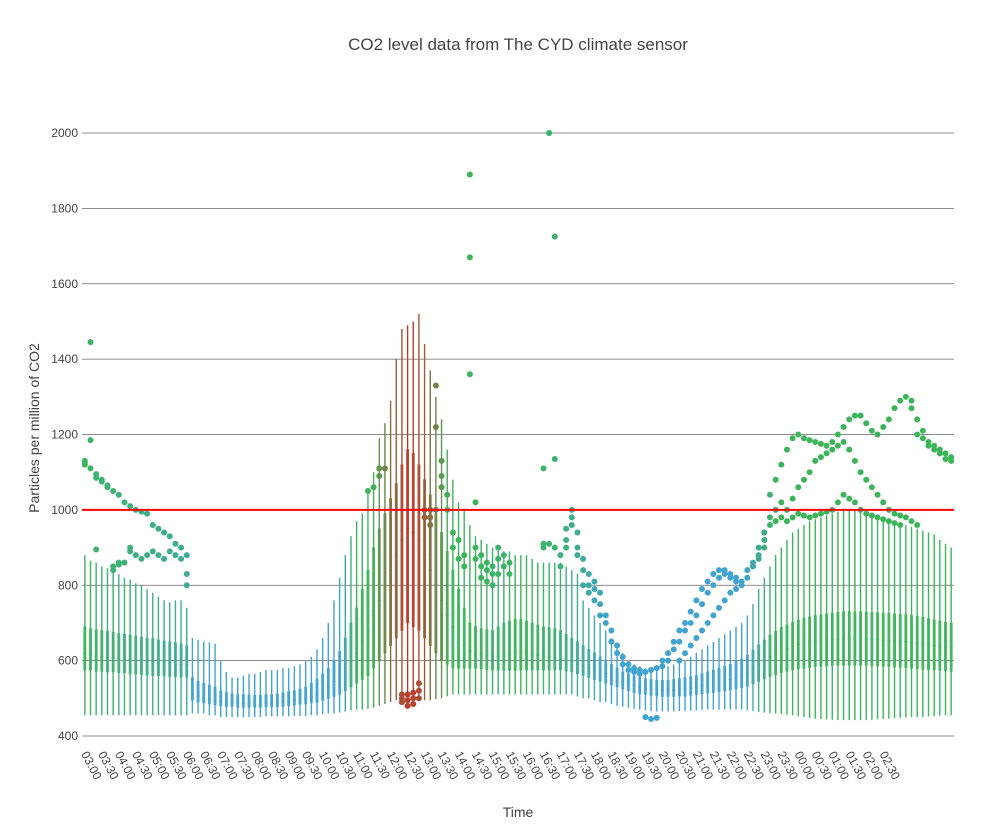 Image resolution: width=990 pixels, height=839 pixels. Describe the element at coordinates (68, 585) in the screenshot. I see `y-tick-label: 800` at that location.